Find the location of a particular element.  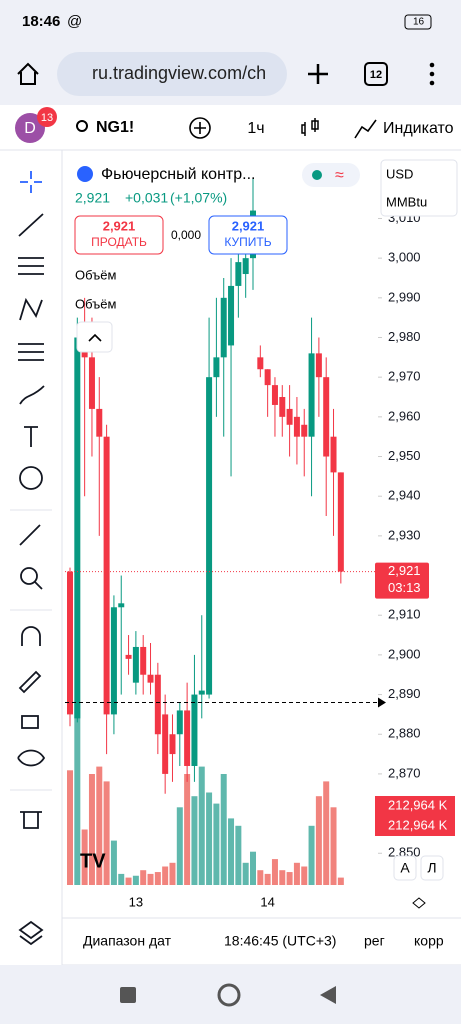

plus is located at coordinates (200, 128).